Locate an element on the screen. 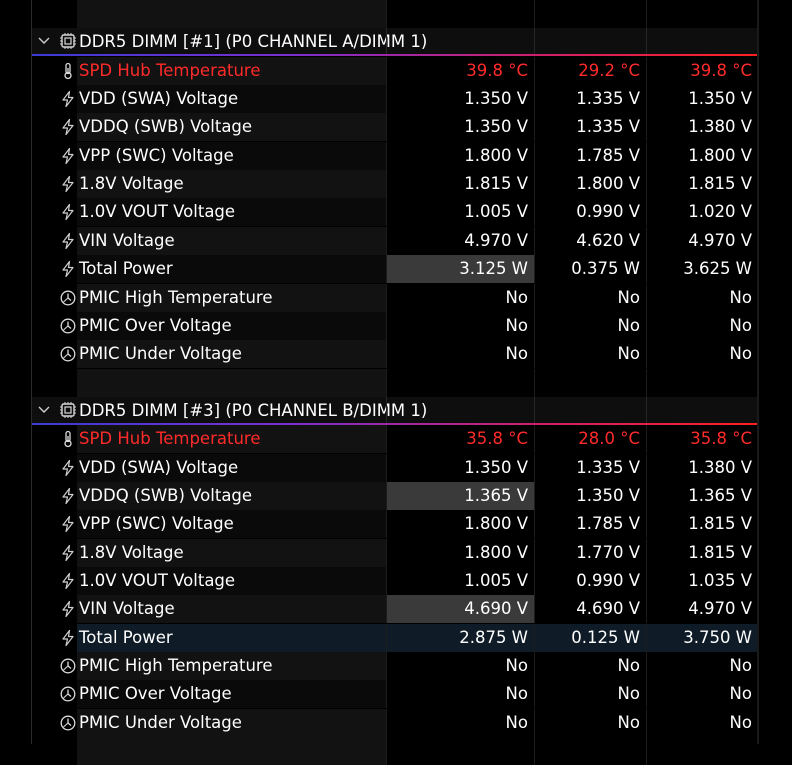 The height and width of the screenshot is (765, 792). sensor-row: 2.875 W 0.125 W 3.750 W Total Power is located at coordinates (395, 638).